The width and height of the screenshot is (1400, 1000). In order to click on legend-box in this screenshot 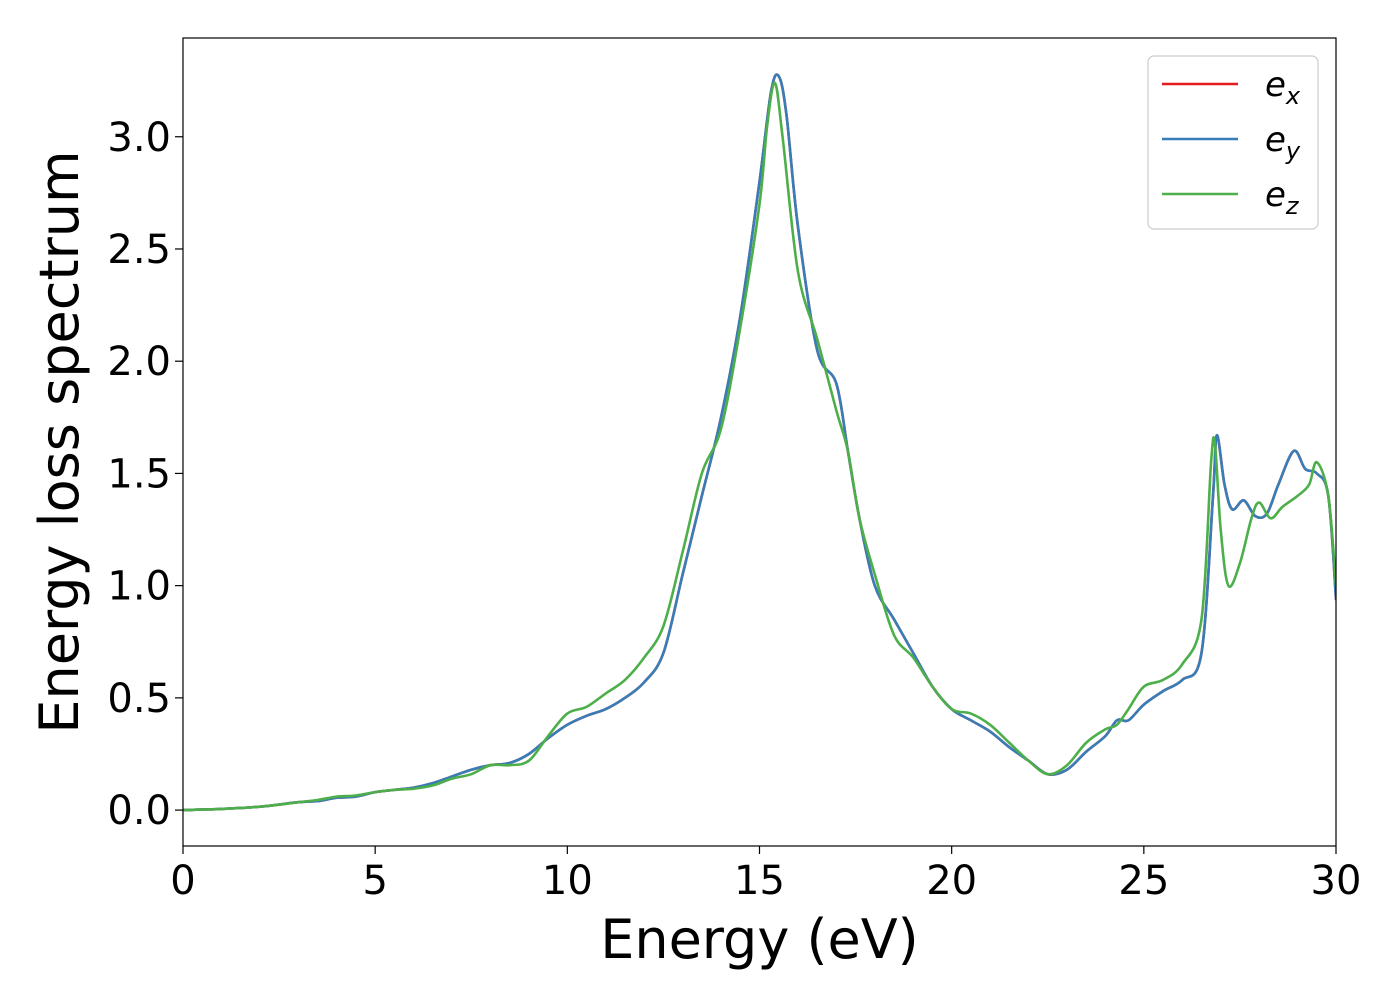, I will do `click(1233, 142)`.